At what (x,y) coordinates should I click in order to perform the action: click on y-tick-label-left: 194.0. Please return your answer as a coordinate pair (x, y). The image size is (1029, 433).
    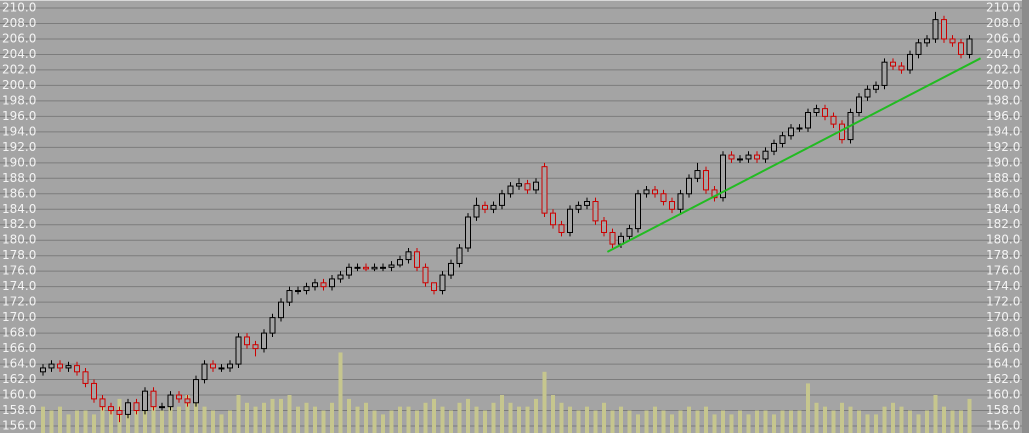
    Looking at the image, I should click on (19, 131).